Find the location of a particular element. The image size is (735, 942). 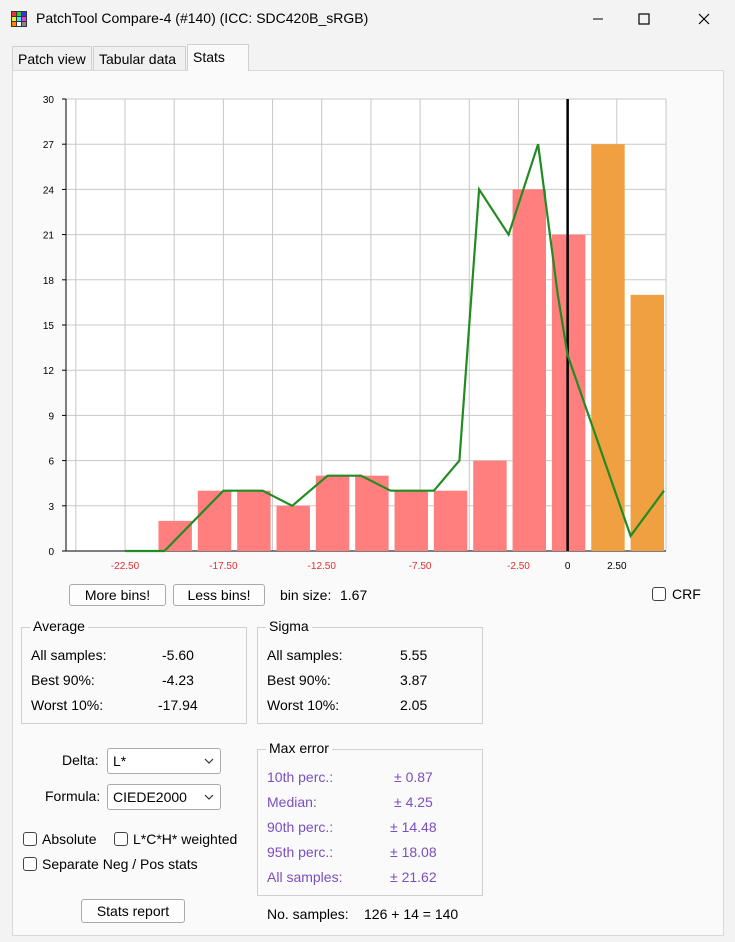

x-tick-label: -7.50 is located at coordinates (420, 566).